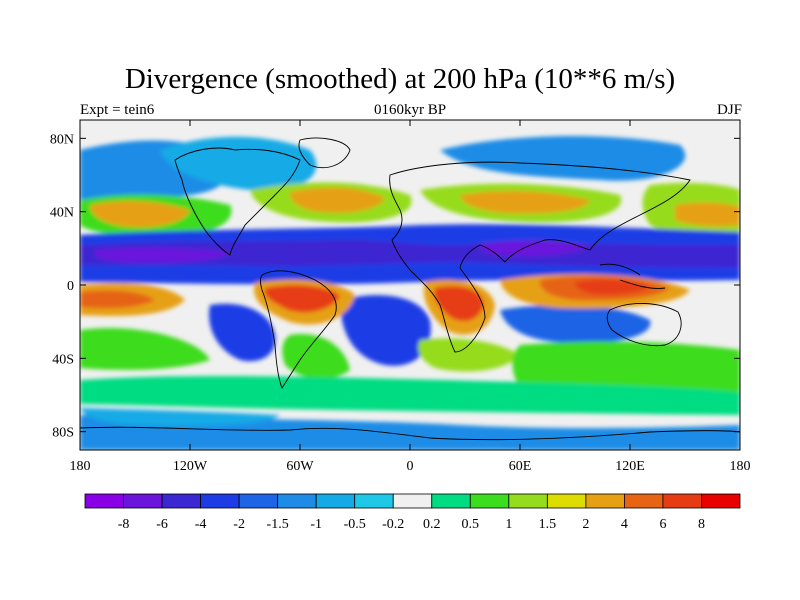  Describe the element at coordinates (632, 276) in the screenshot. I see `coastline-maritime-continent` at that location.